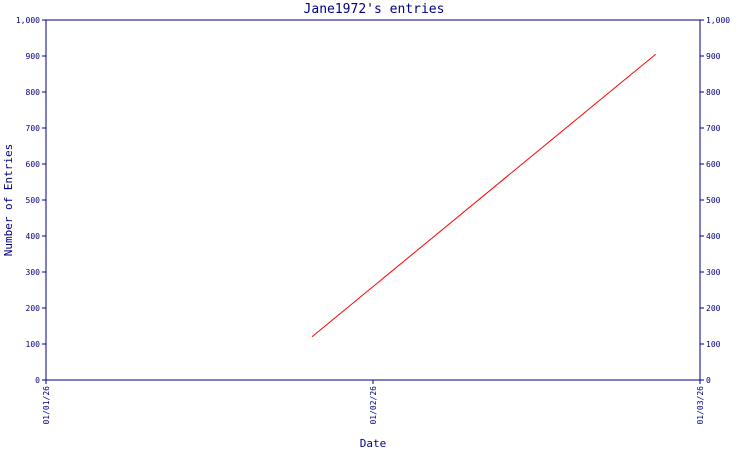  What do you see at coordinates (708, 380) in the screenshot?
I see `y-tick-label-right: 0` at bounding box center [708, 380].